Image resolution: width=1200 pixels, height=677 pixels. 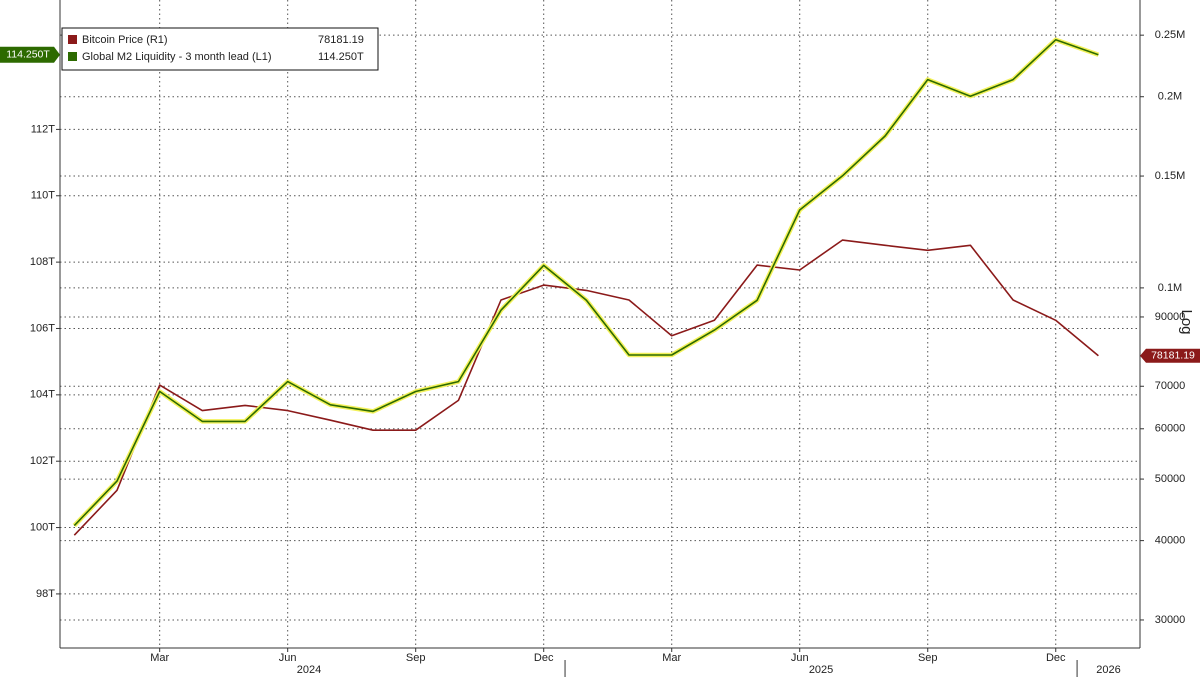 I want to click on year-label: 2024, so click(x=309, y=670).